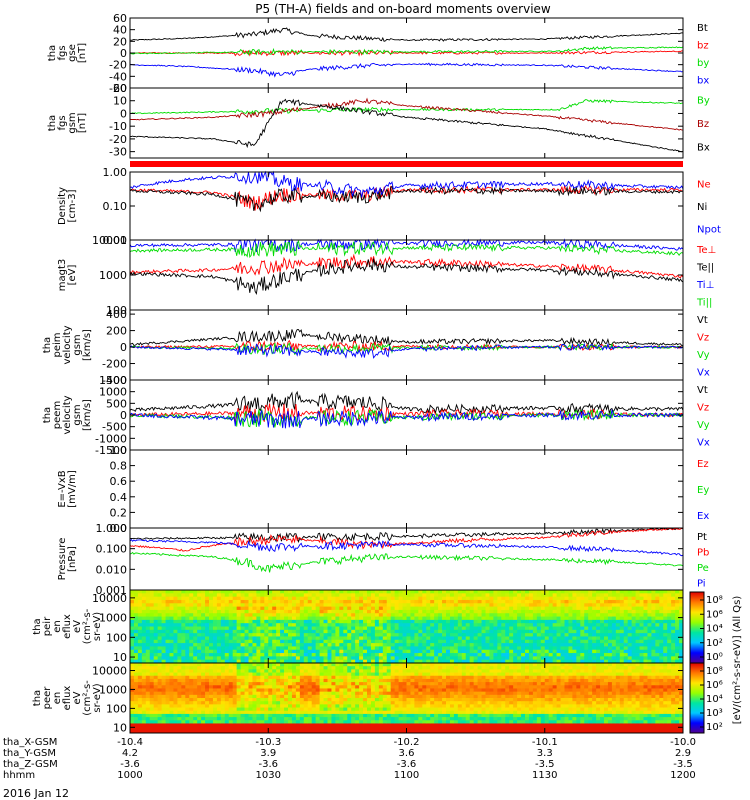 The height and width of the screenshot is (800, 750). I want to click on colorbar, so click(697, 698).